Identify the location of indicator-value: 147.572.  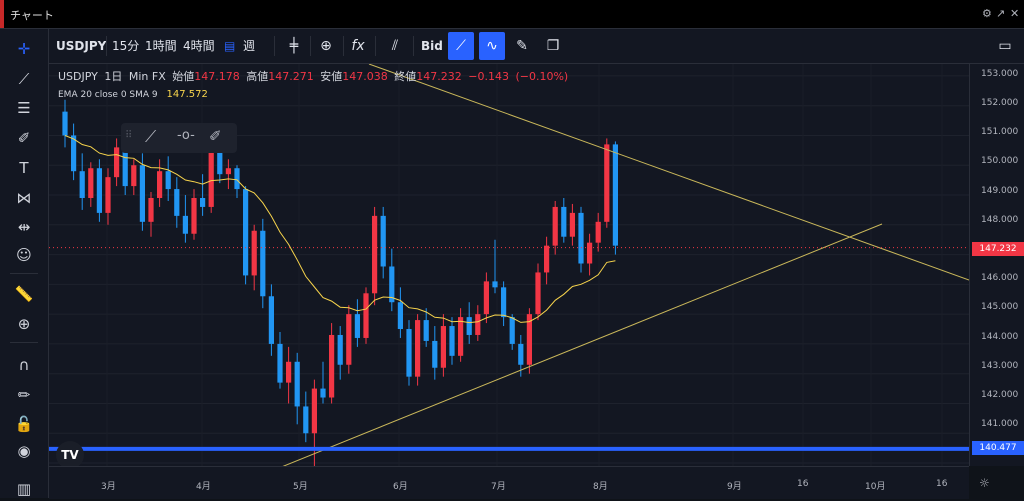
(187, 94).